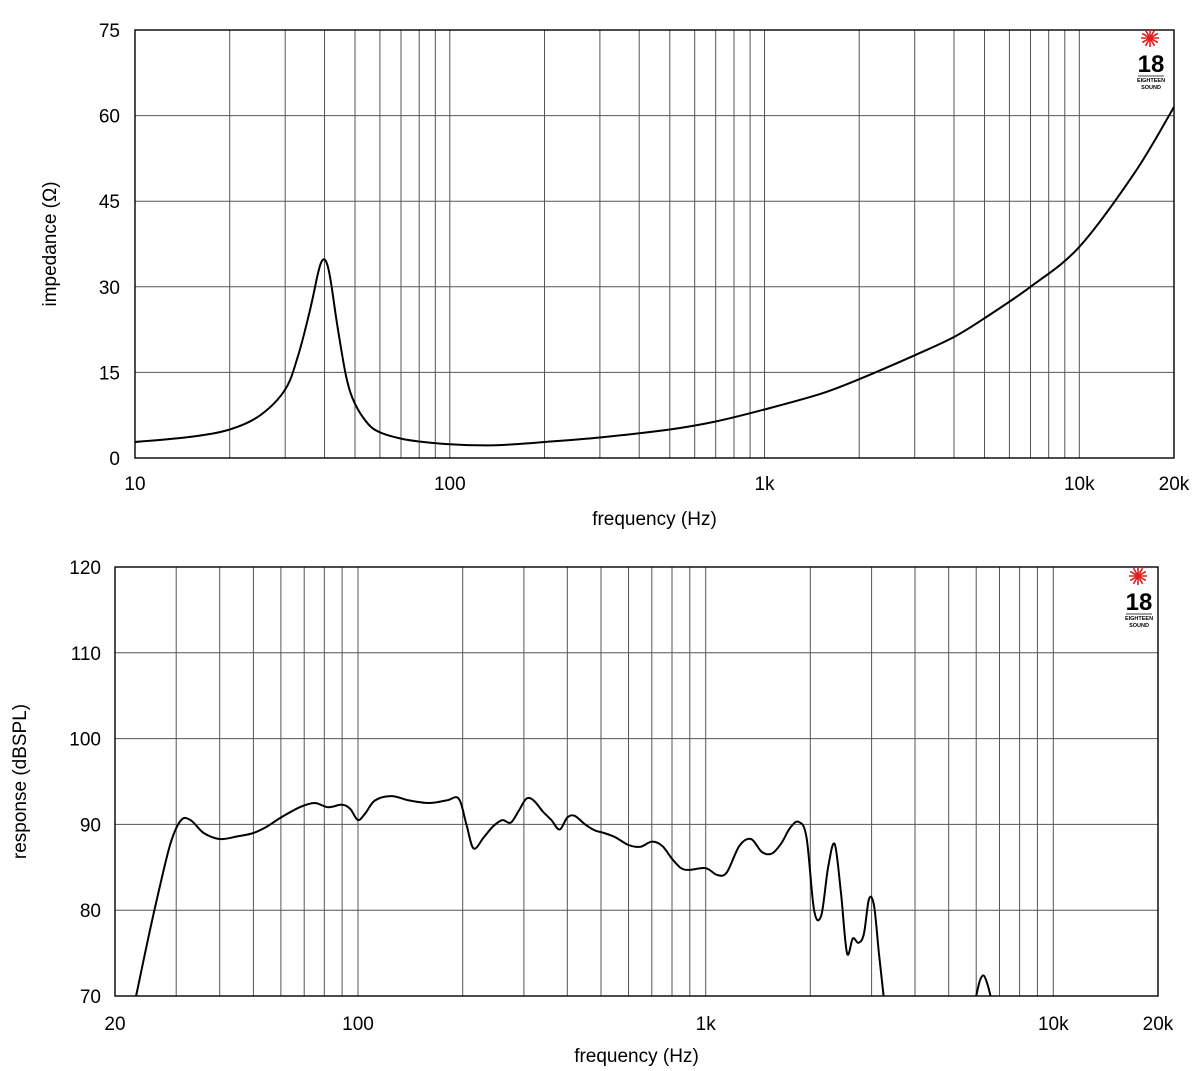 The image size is (1201, 1071). I want to click on y-tick-label: 90, so click(90, 825).